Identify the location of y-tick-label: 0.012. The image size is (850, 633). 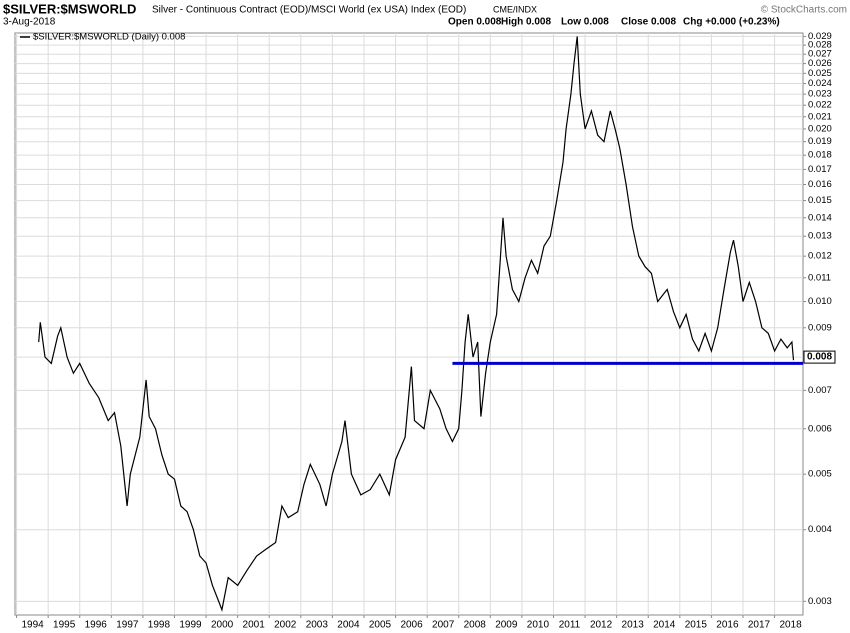
(820, 256).